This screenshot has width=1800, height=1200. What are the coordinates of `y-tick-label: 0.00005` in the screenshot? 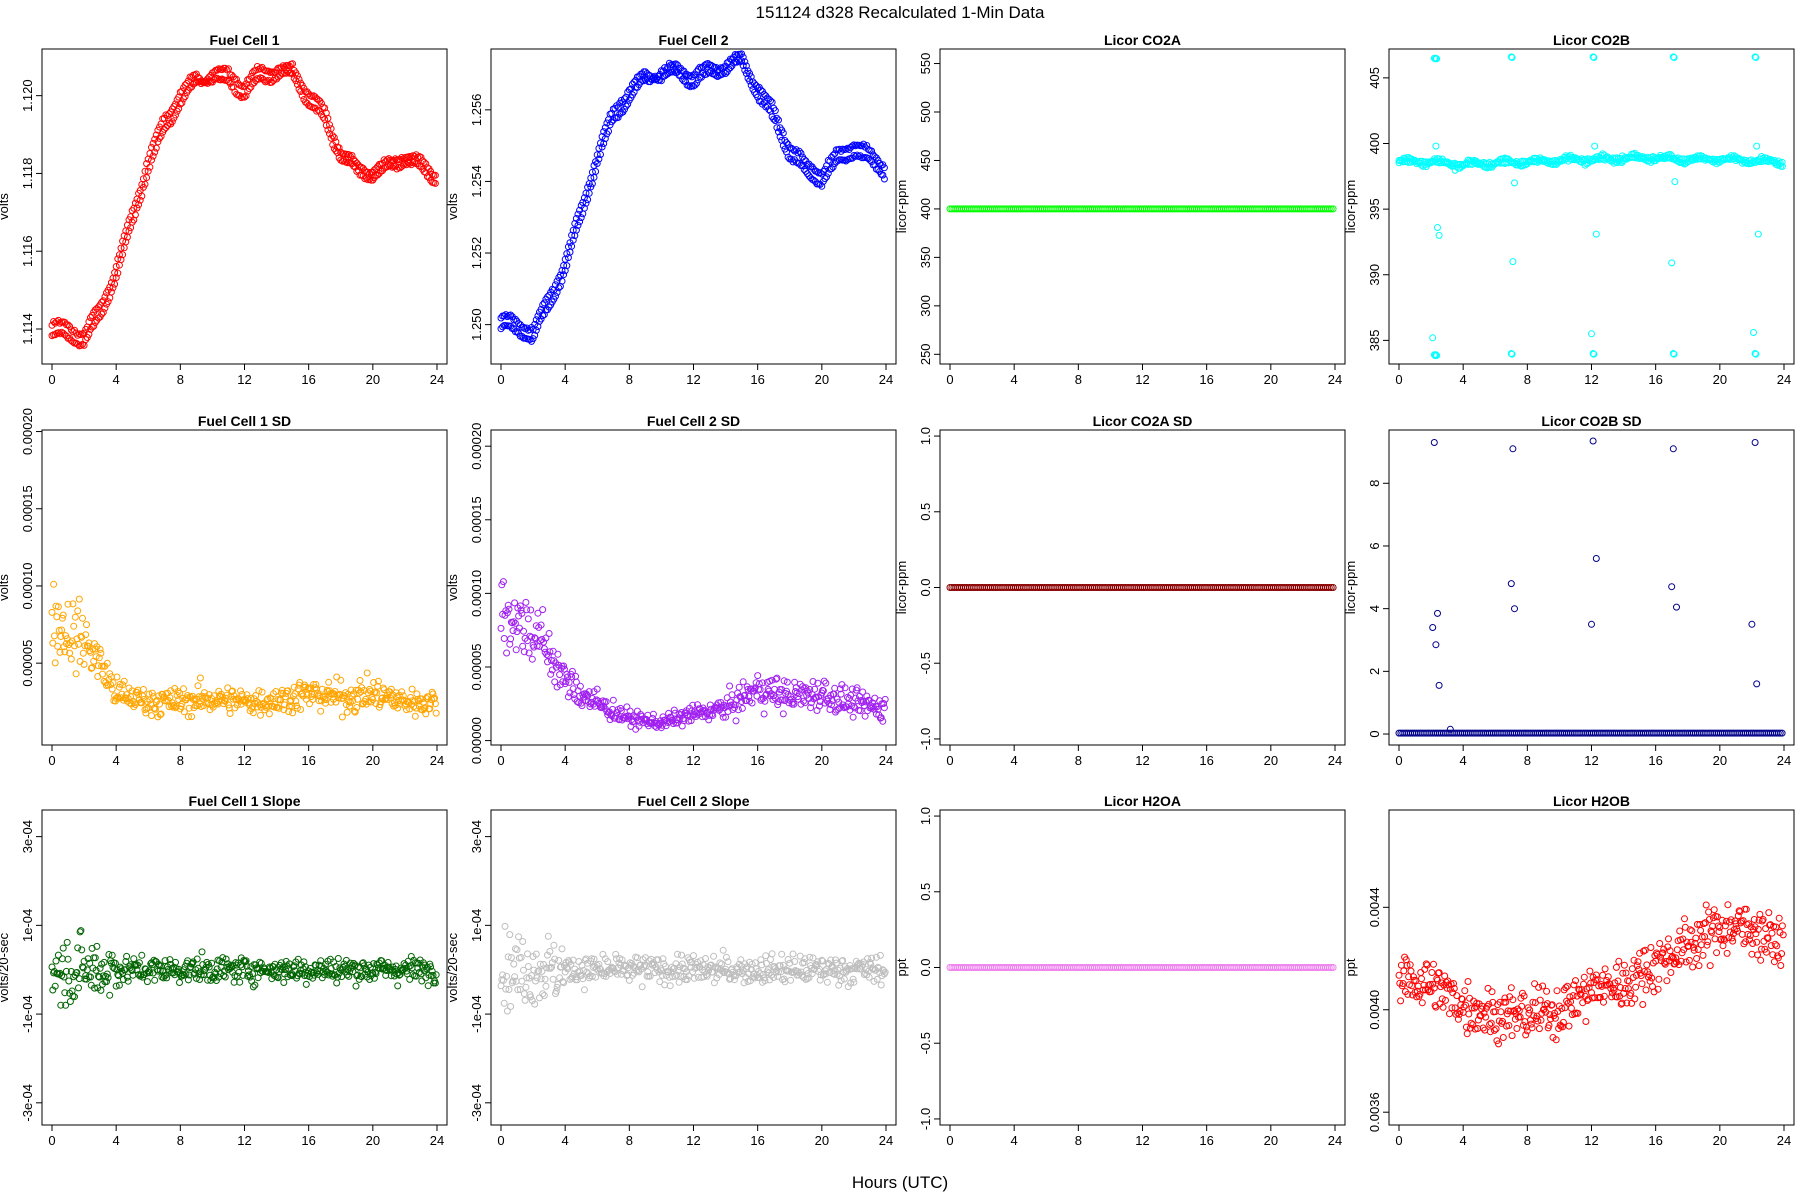 It's located at (476, 666).